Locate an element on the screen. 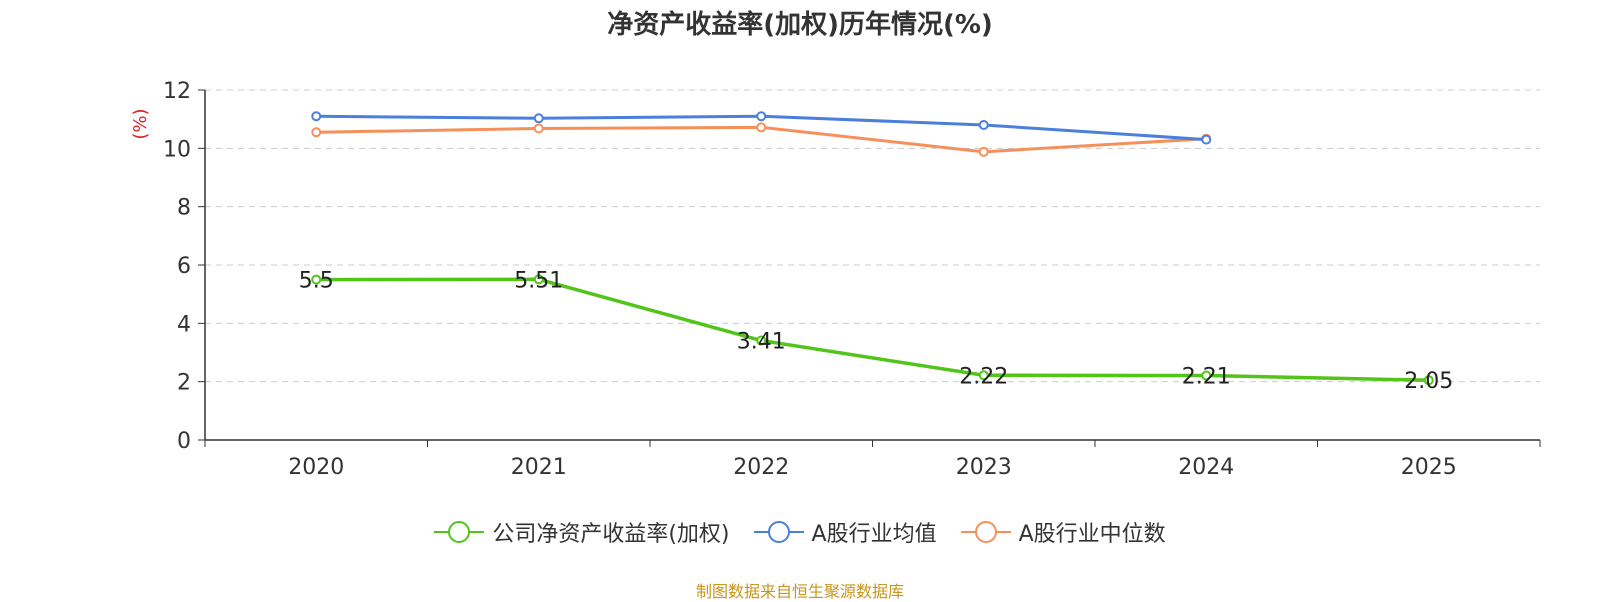 The width and height of the screenshot is (1600, 602). data-source-note: 制图数据来自恒生聚源数据库 is located at coordinates (799, 591).